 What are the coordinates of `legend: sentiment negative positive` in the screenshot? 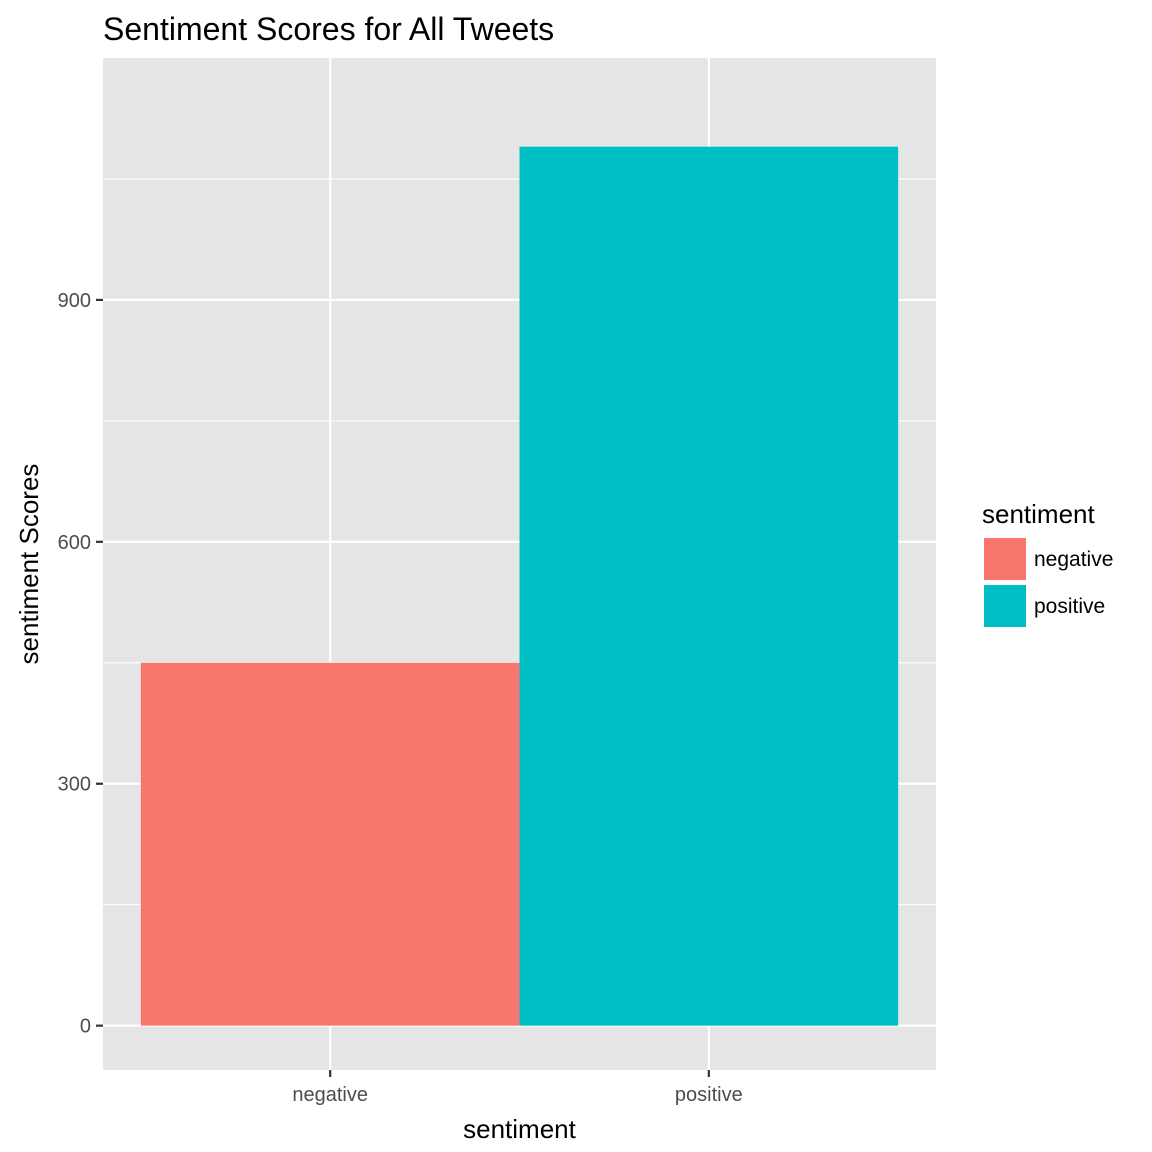 It's located at (1047, 563).